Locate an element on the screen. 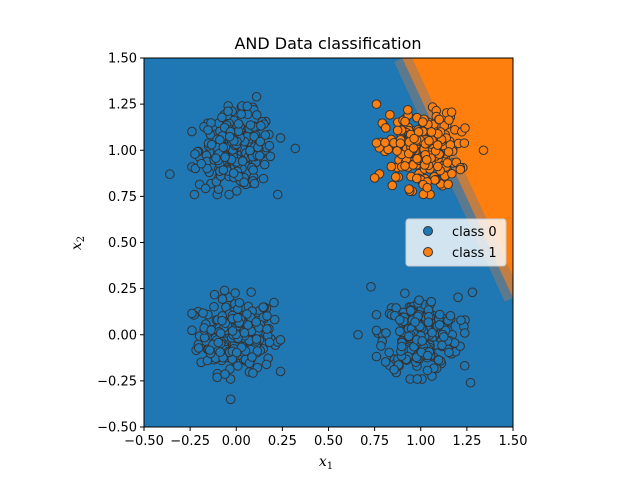 The image size is (640, 480). y-axis-label-sub: 2 is located at coordinates (81, 239).